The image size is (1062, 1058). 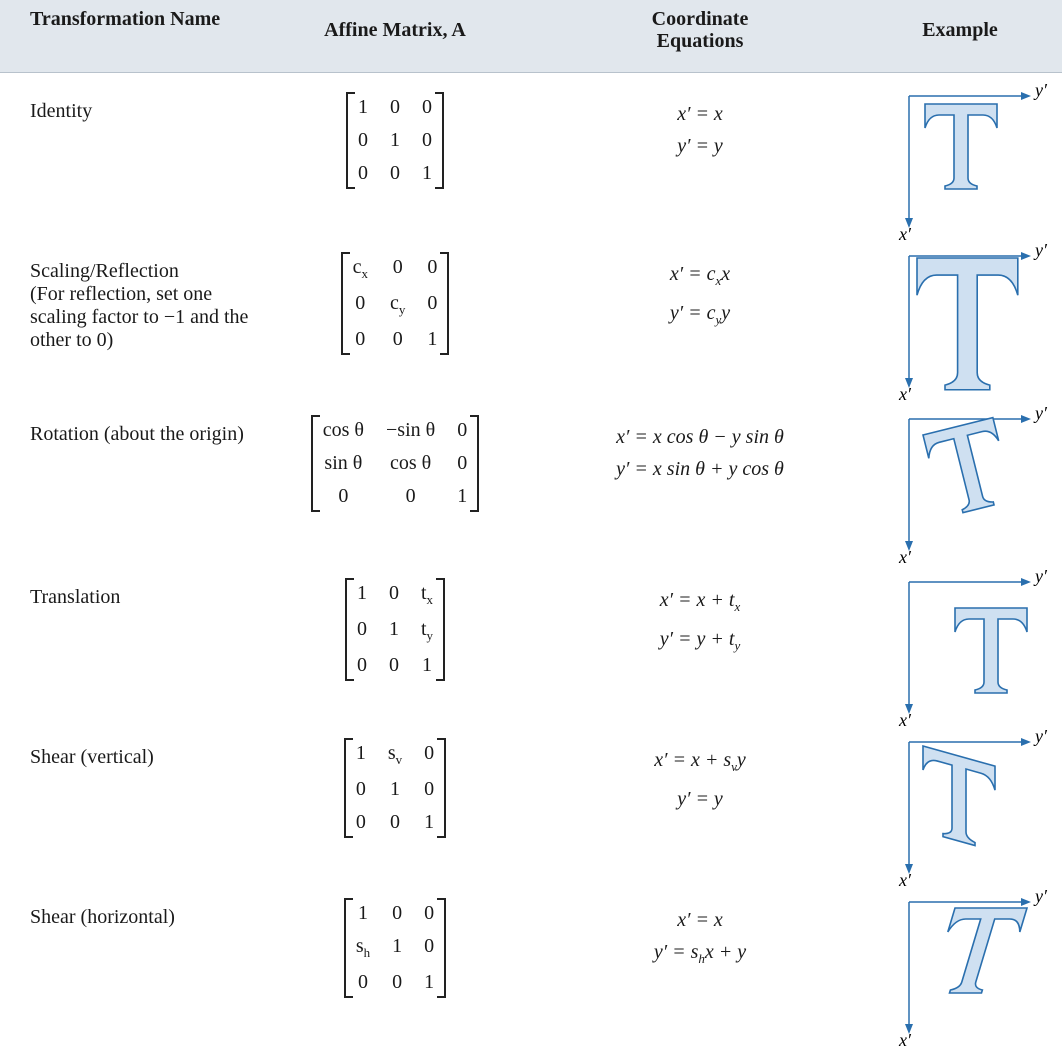 I want to click on equation: x′ = cxx, so click(x=700, y=277).